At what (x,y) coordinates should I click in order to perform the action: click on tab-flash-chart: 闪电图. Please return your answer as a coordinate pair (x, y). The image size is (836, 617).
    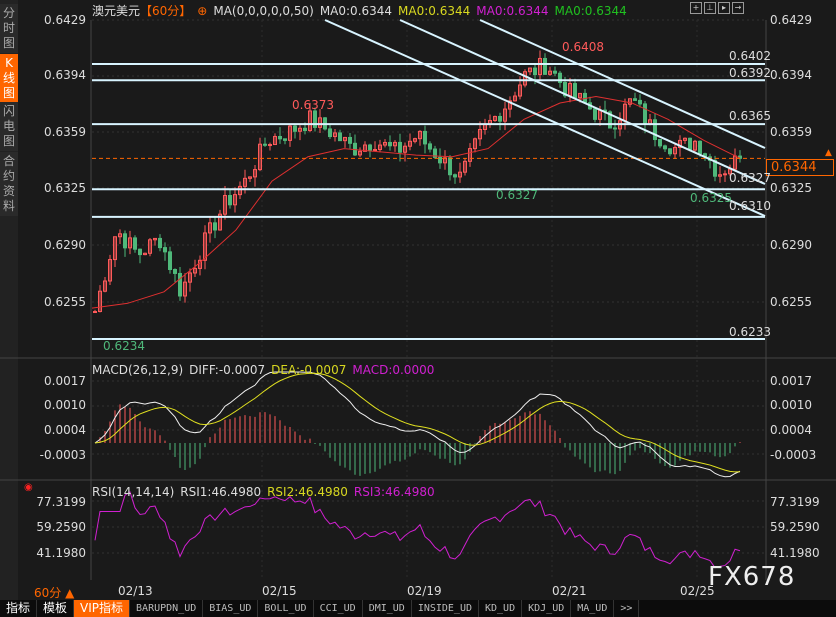
    Looking at the image, I should click on (9, 126).